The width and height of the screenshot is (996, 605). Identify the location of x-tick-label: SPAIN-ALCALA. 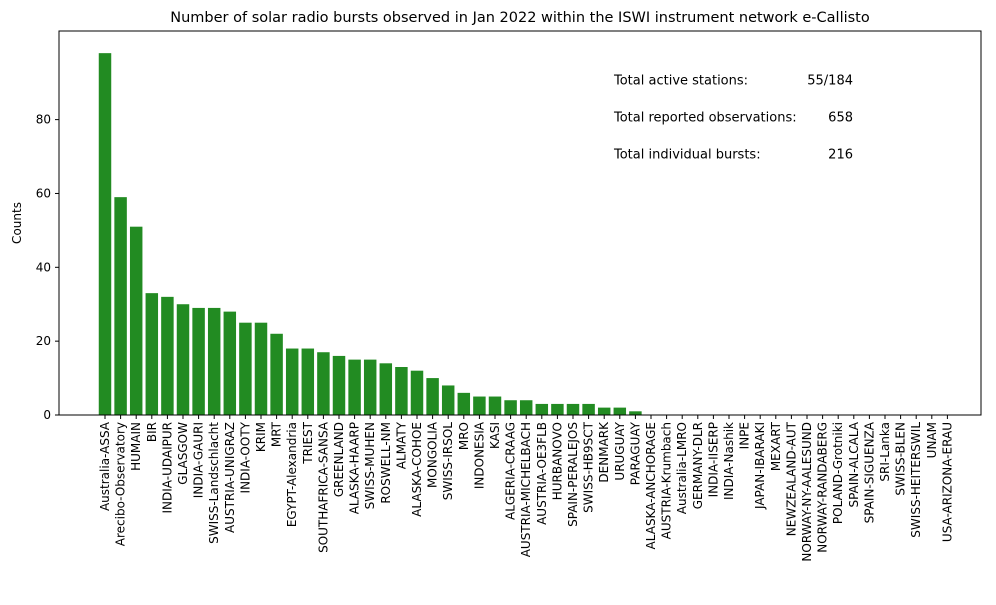
(854, 464).